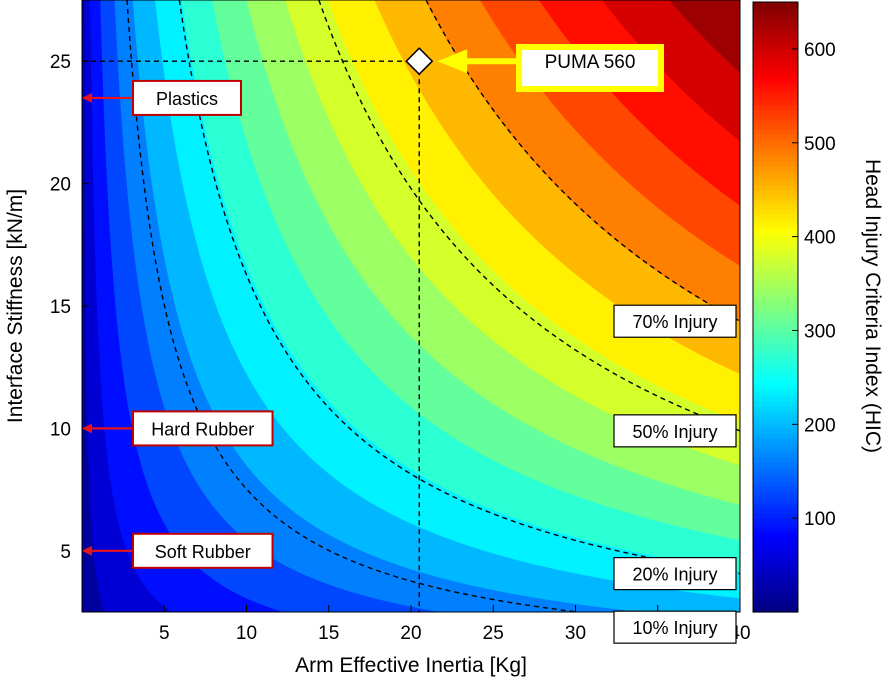 The width and height of the screenshot is (886, 684). What do you see at coordinates (328, 633) in the screenshot?
I see `x-tick-label-2: 15` at bounding box center [328, 633].